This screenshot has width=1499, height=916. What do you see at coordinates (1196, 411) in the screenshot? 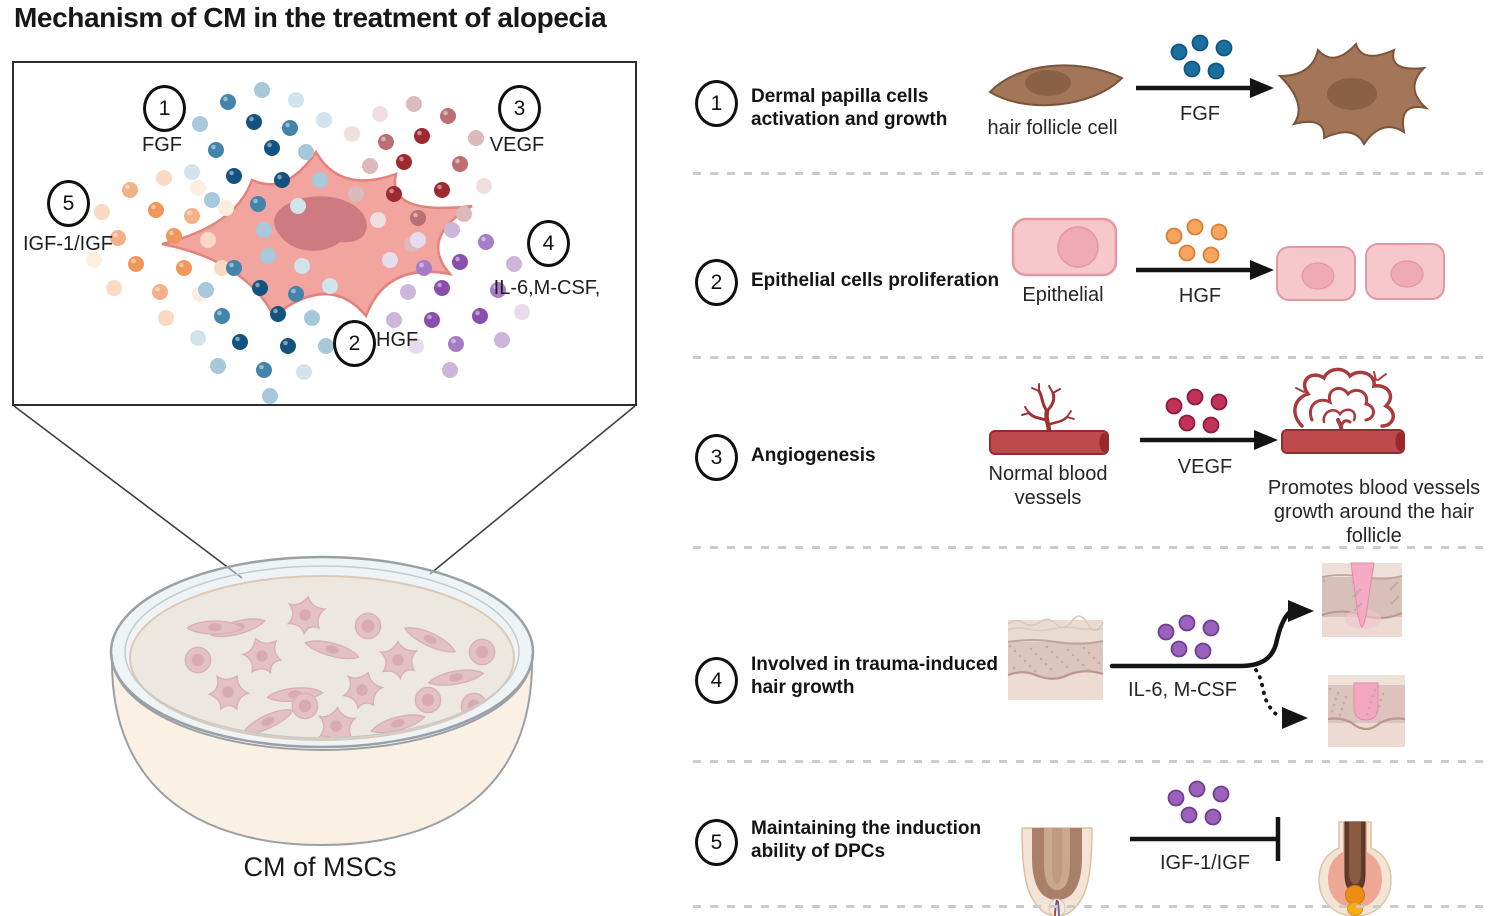
I see `row-3-vegf-dots` at bounding box center [1196, 411].